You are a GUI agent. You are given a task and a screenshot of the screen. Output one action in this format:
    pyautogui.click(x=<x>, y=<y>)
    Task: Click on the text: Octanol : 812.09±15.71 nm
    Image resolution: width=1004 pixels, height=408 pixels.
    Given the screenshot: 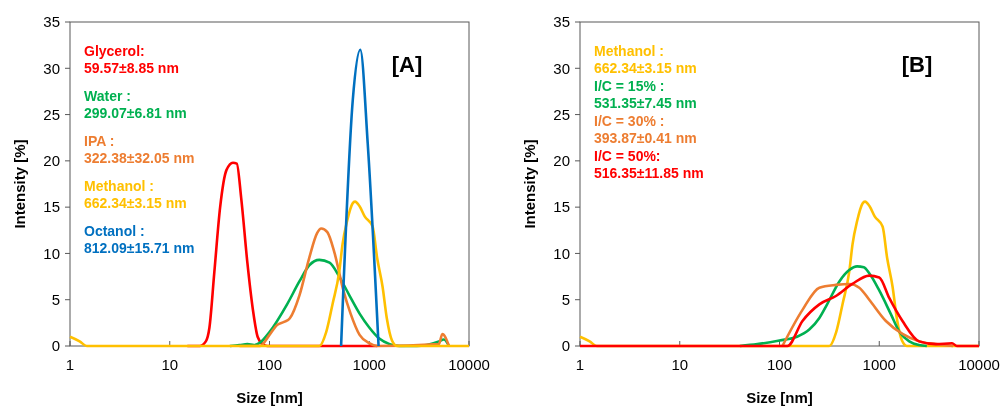 What is the action you would take?
    pyautogui.click(x=139, y=239)
    